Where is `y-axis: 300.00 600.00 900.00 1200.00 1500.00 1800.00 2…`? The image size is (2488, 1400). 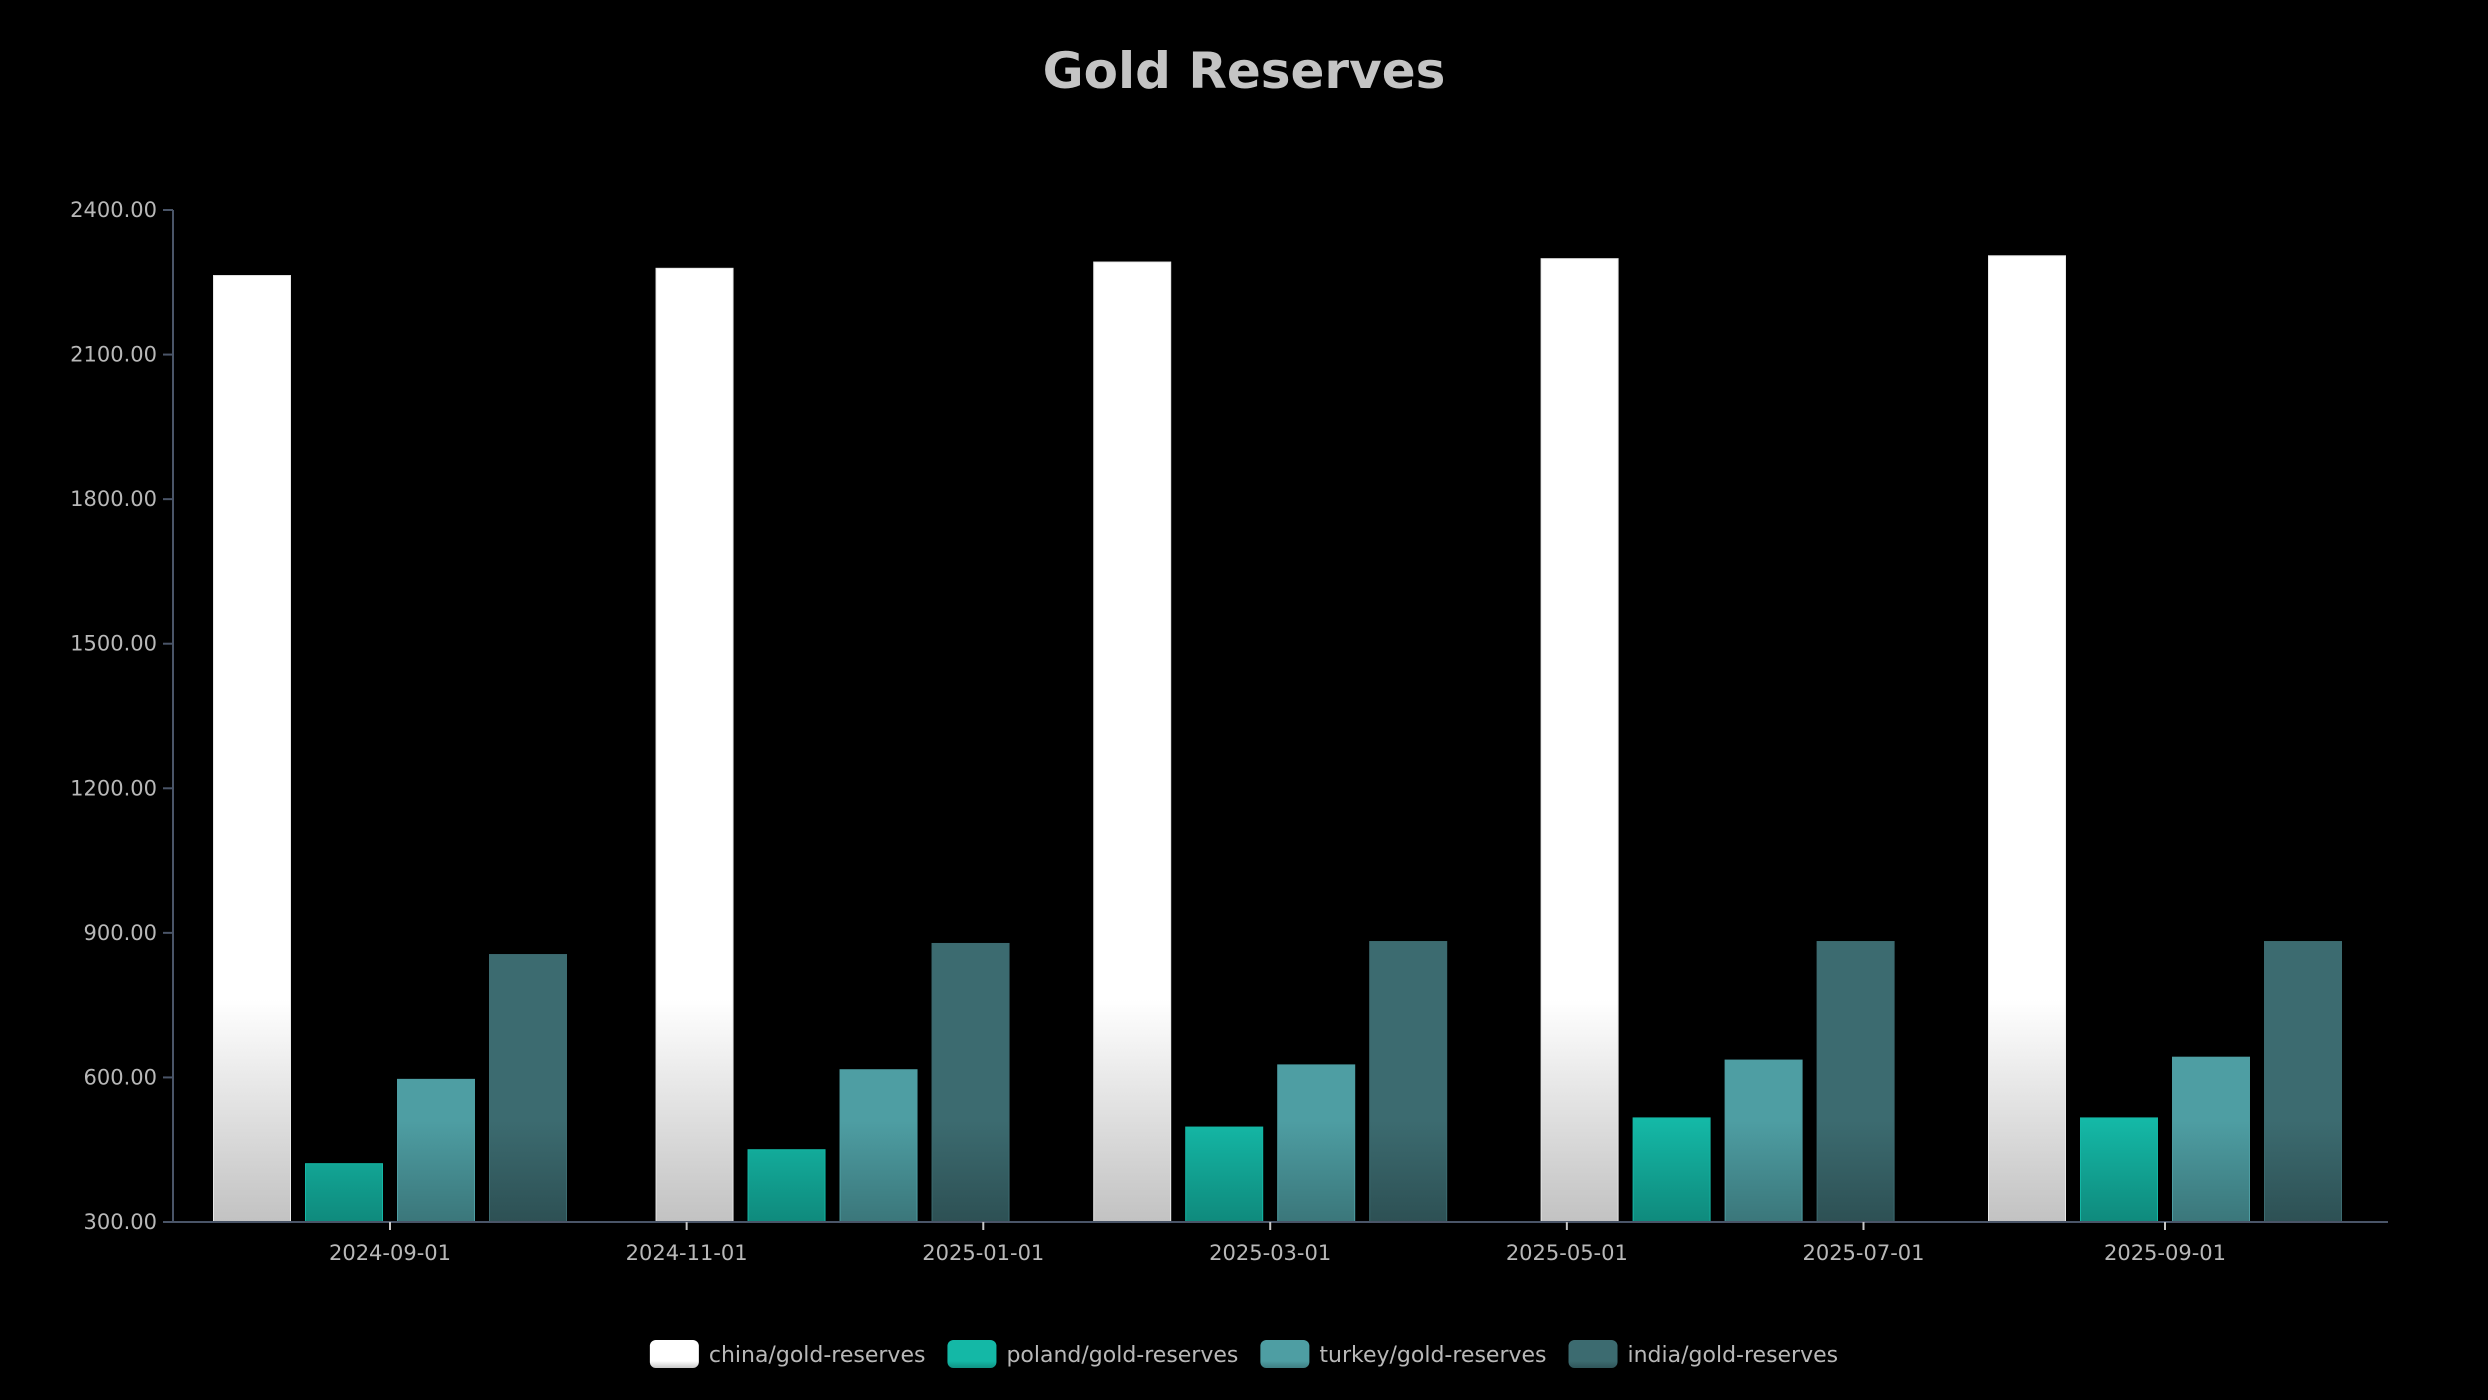 y-axis: 300.00 600.00 900.00 1200.00 1500.00 1800.00 2… is located at coordinates (122, 716).